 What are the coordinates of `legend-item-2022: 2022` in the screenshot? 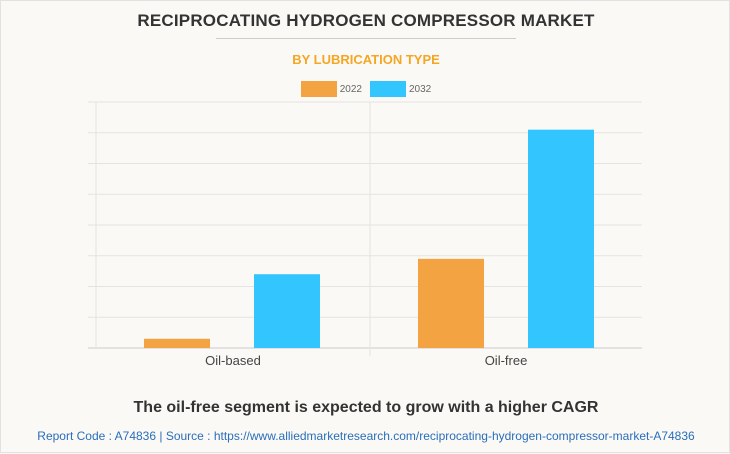 It's located at (331, 89).